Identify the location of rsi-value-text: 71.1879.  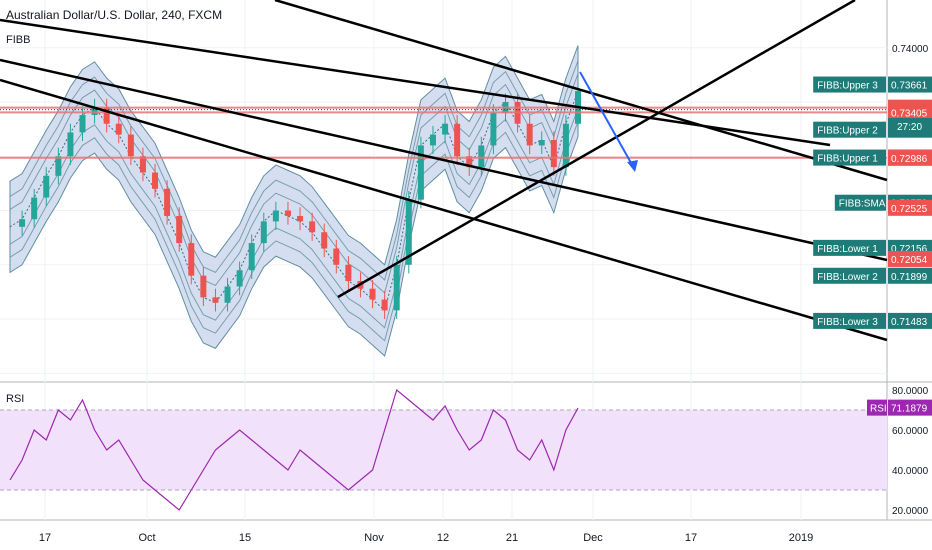
(909, 409).